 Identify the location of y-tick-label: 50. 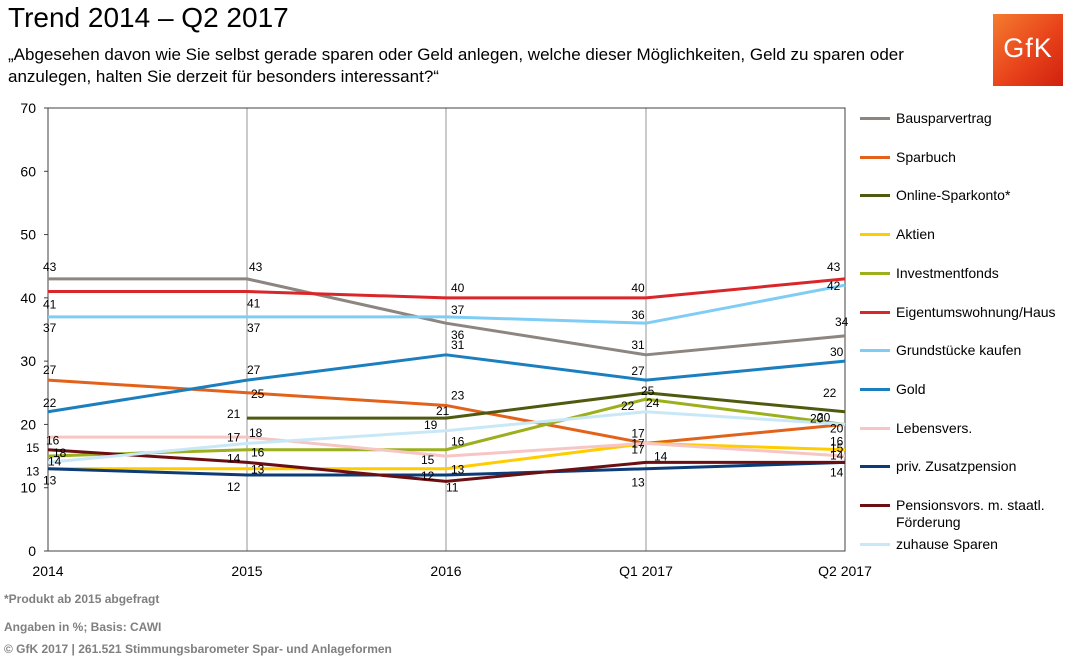
(28, 235).